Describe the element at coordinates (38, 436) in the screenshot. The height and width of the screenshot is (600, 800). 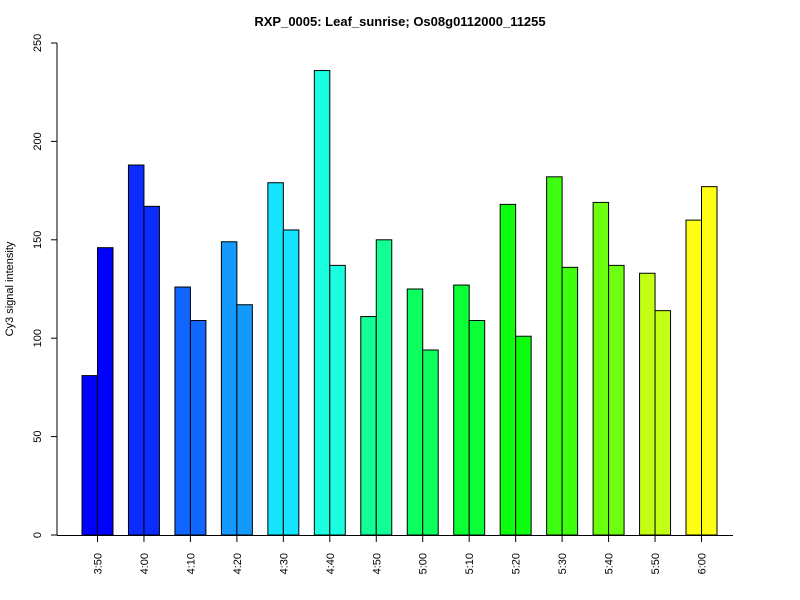
I see `y-tick-label: 50` at that location.